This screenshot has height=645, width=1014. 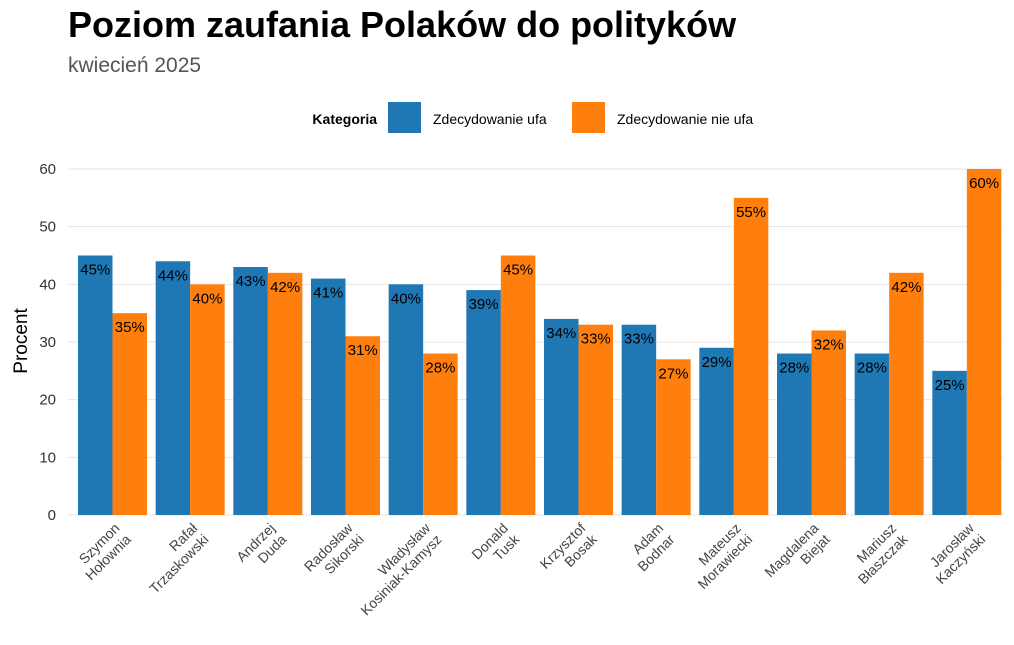 I want to click on y-tick-label: 0, so click(x=52, y=515).